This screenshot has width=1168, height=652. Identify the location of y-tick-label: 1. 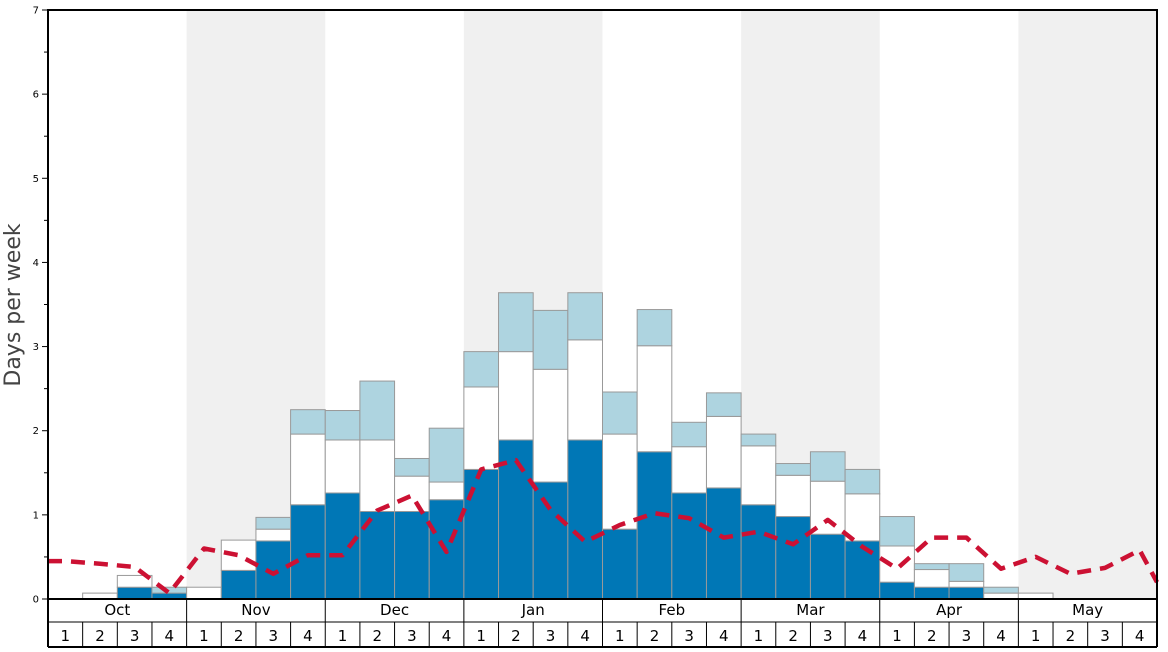
(36, 515).